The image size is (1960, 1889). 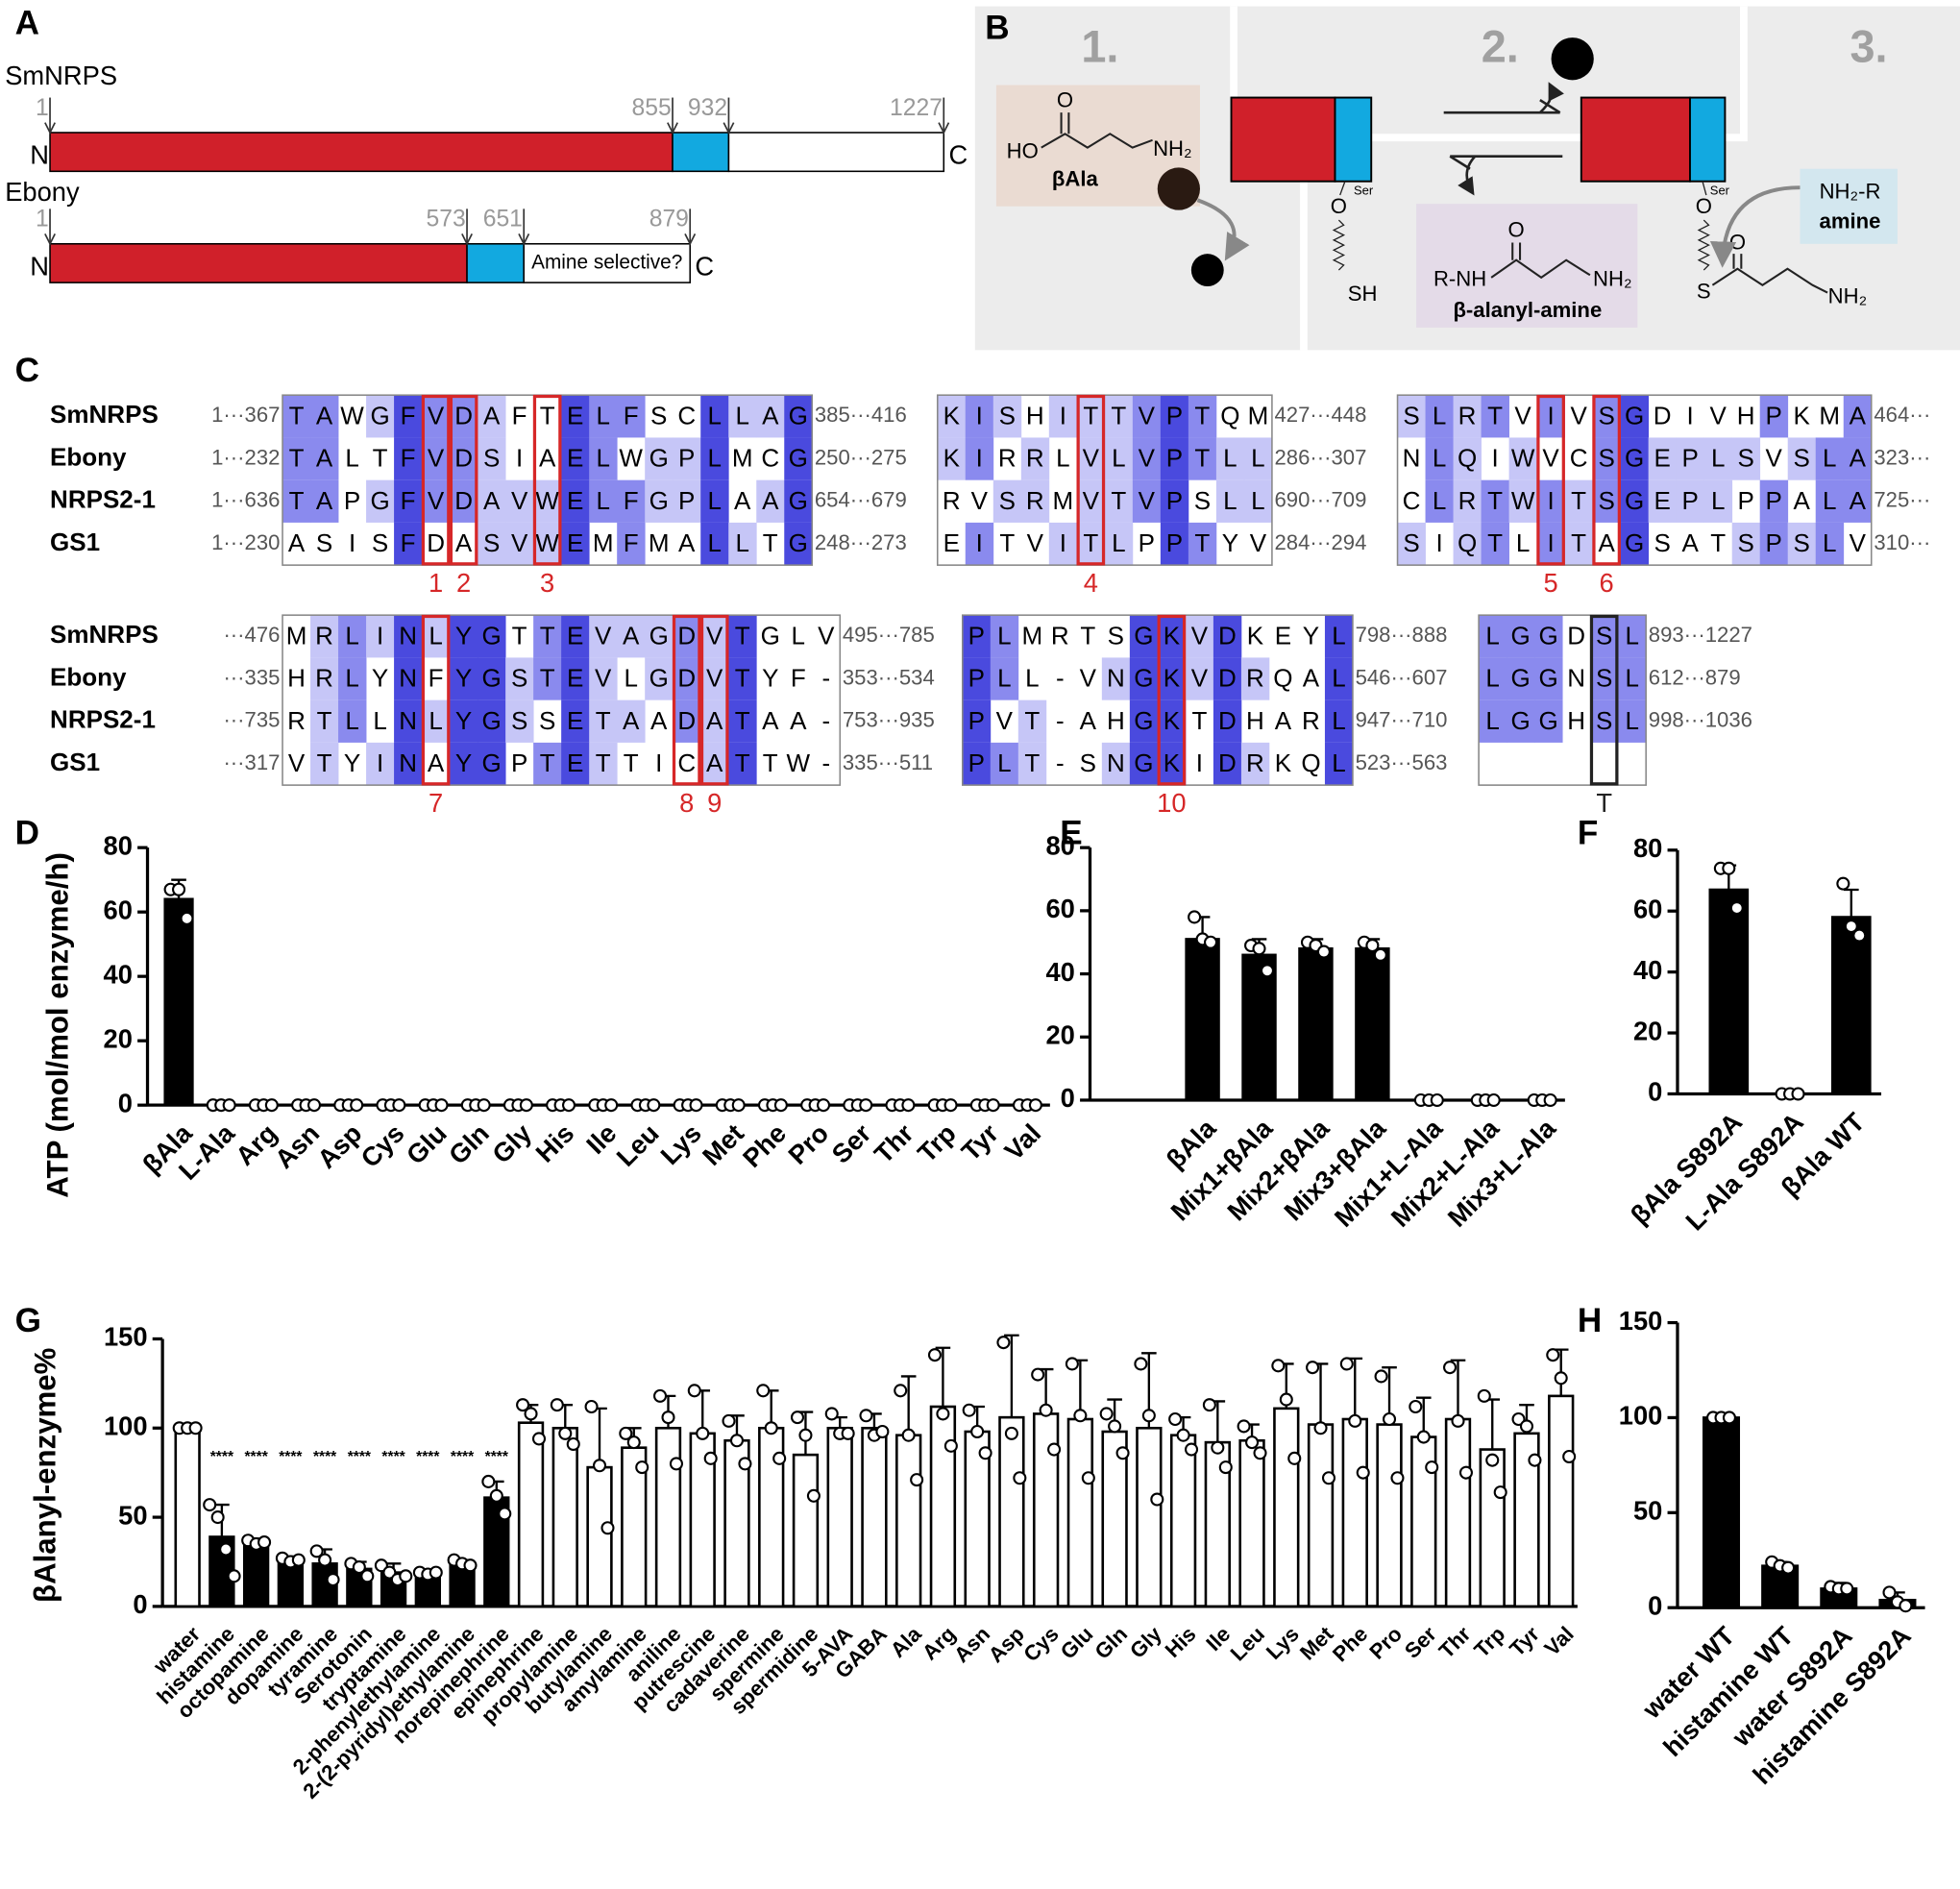 What do you see at coordinates (1283, 679) in the screenshot?
I see `residue: Q` at bounding box center [1283, 679].